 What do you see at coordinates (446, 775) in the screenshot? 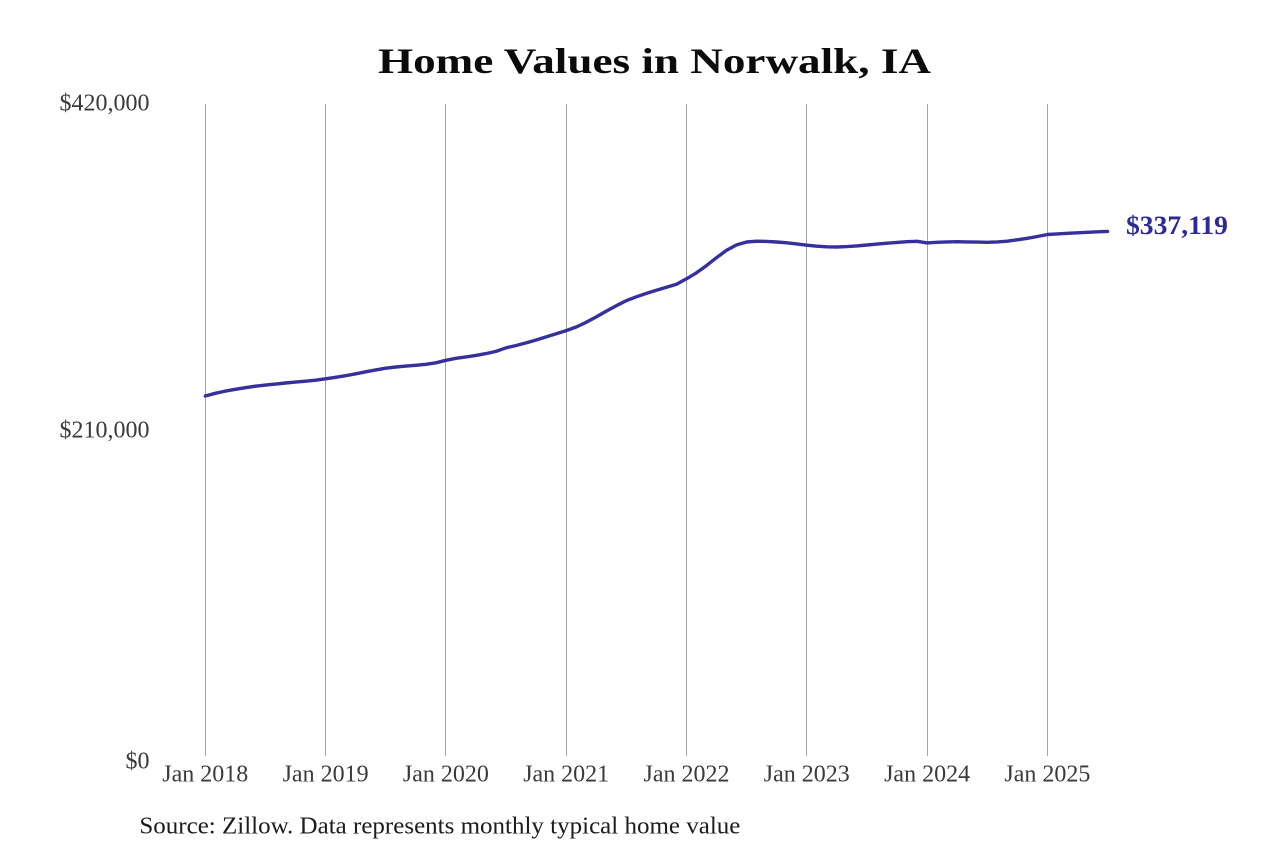
I see `svg-text: Jan 2020` at bounding box center [446, 775].